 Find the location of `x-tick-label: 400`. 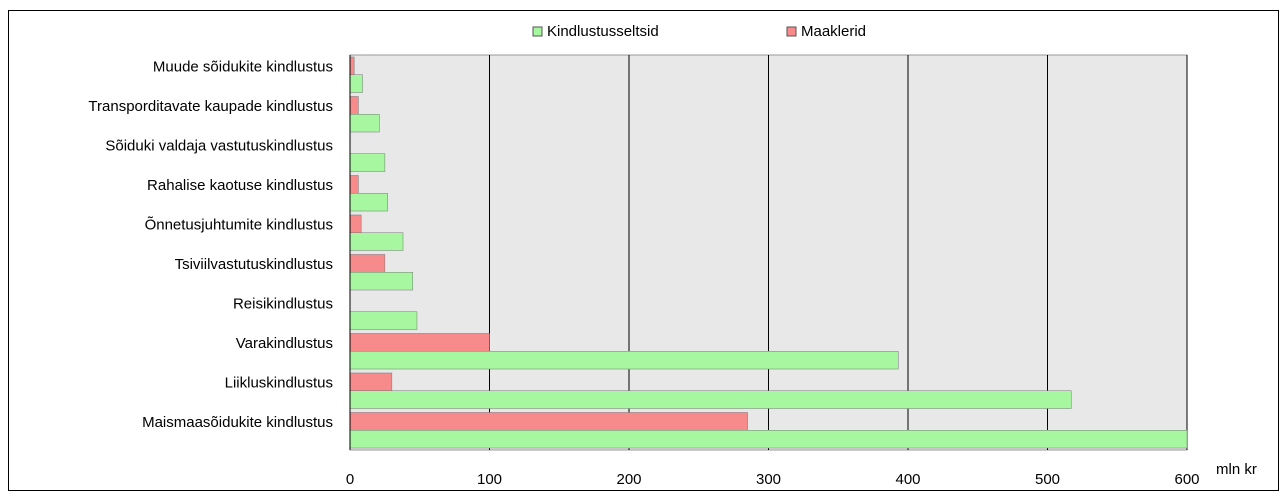

x-tick-label: 400 is located at coordinates (907, 479).